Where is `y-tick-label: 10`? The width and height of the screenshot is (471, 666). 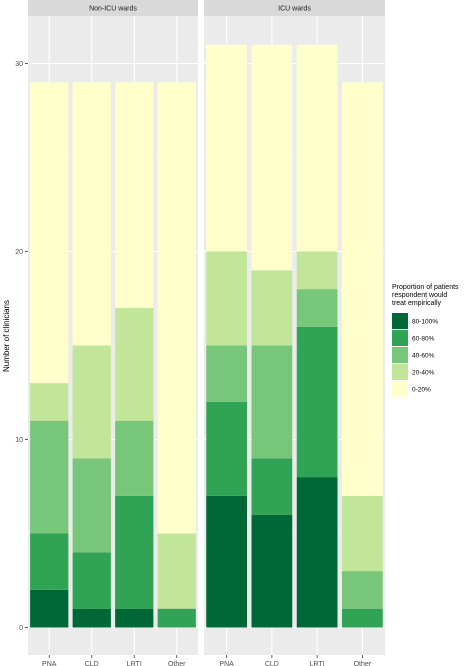 y-tick-label: 10 is located at coordinates (19, 440).